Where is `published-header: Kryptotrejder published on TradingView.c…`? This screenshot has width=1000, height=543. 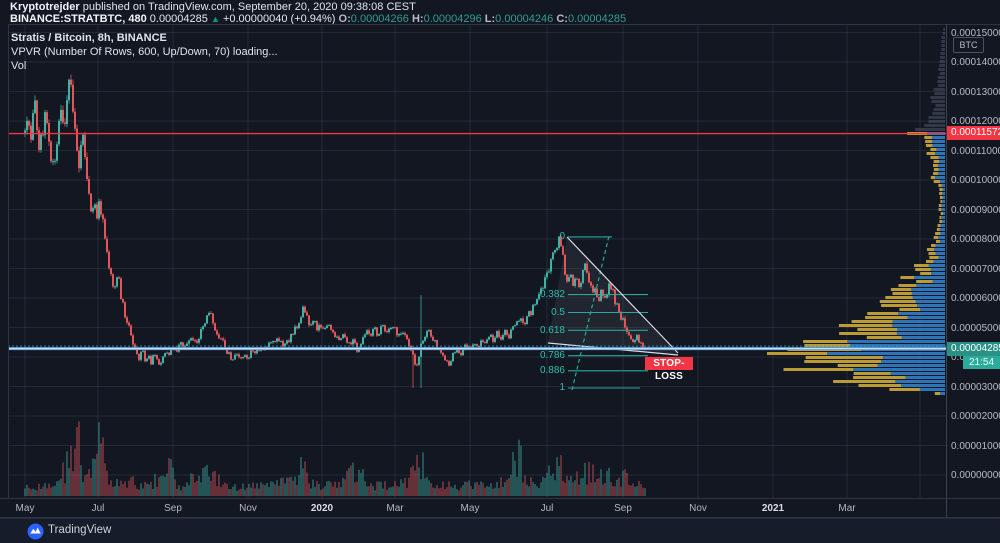 published-header: Kryptotrejder published on TradingView.c… is located at coordinates (213, 7).